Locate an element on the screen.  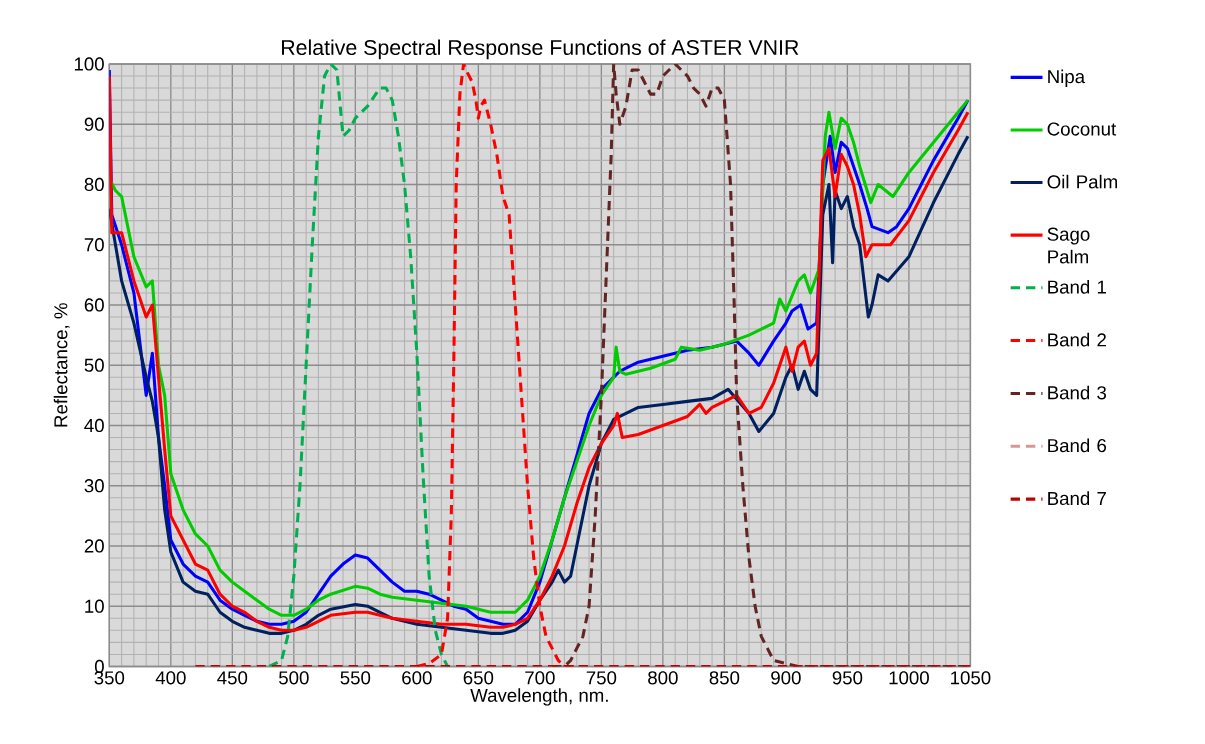
x-tick-label: 500 is located at coordinates (294, 678).